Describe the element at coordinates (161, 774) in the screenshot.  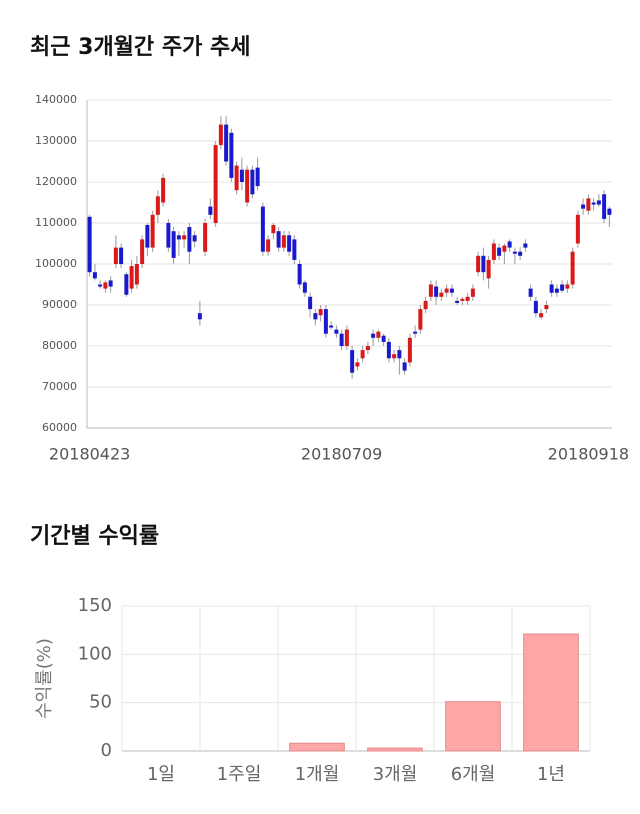
I see `x-tick-label: 1일` at that location.